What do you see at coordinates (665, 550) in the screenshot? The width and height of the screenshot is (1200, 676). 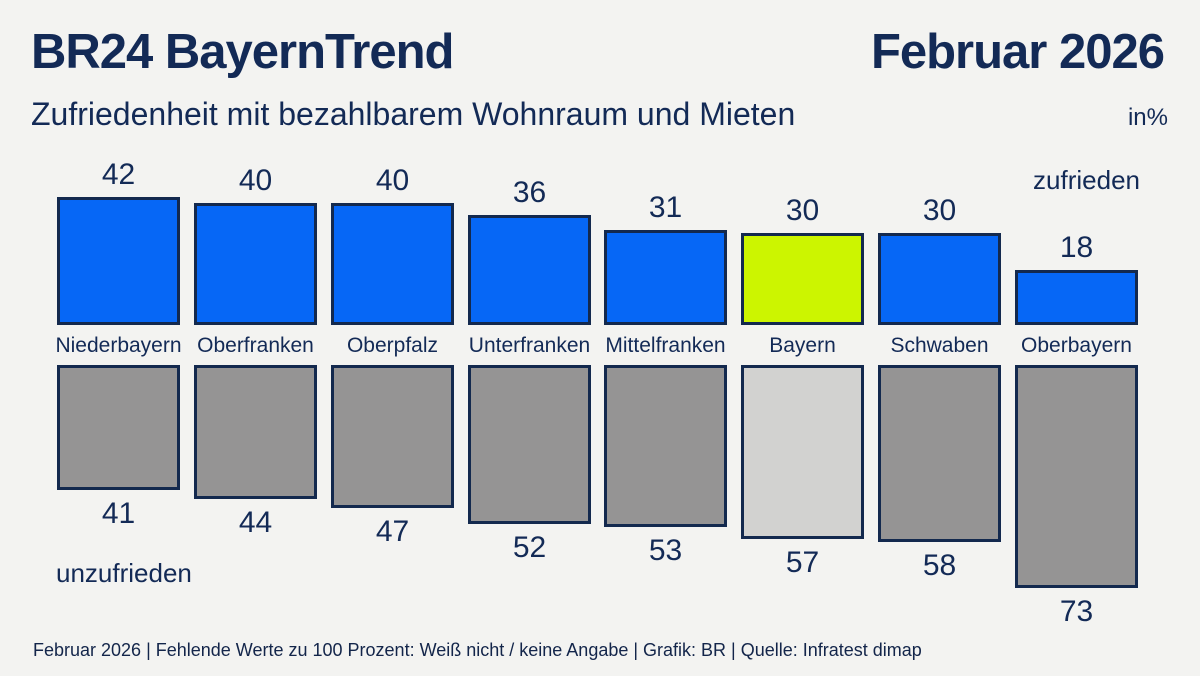 I see `unsatisfied-value: 53` at bounding box center [665, 550].